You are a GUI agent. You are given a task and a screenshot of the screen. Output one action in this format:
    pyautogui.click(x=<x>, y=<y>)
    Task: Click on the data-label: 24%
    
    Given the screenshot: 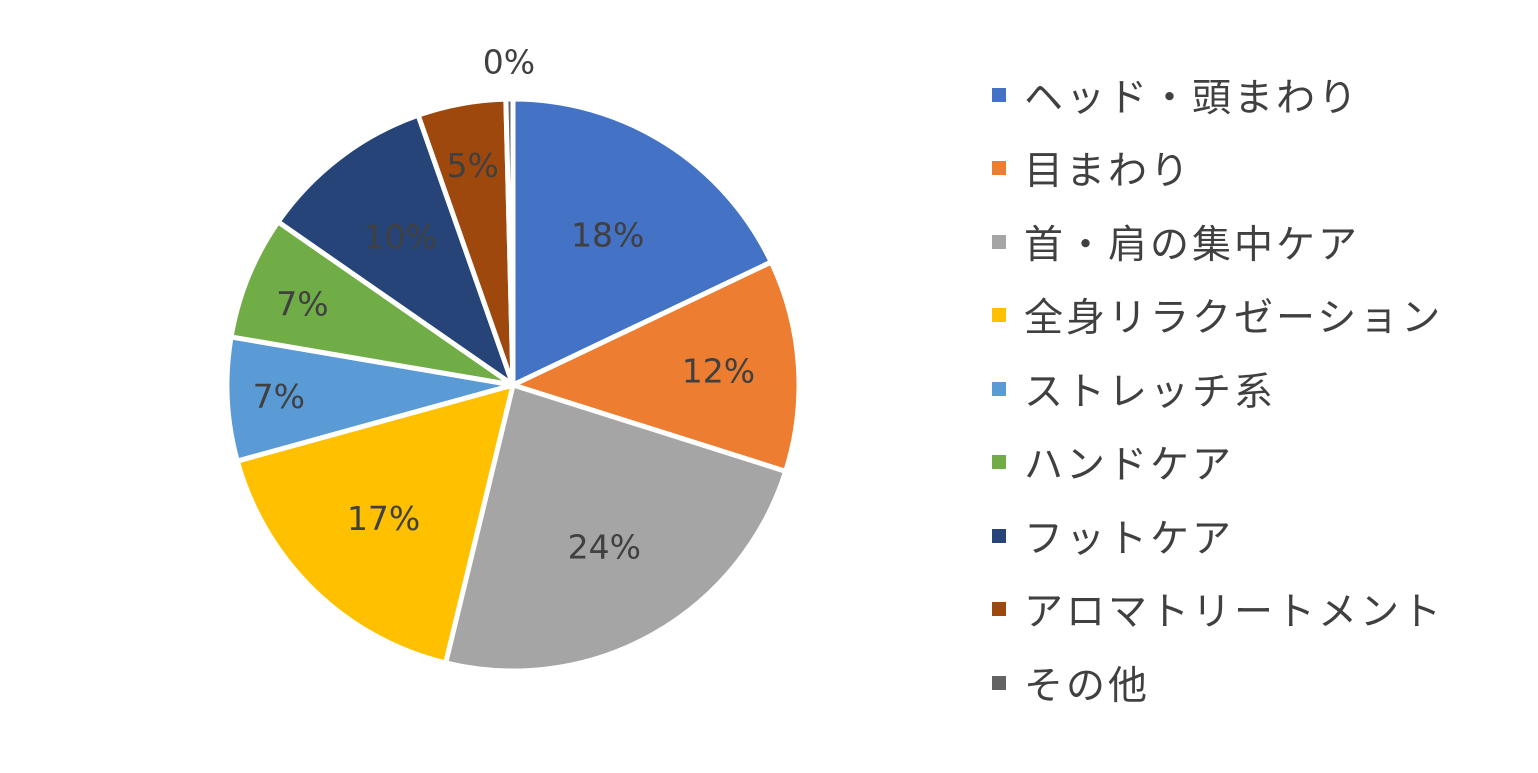 What is the action you would take?
    pyautogui.click(x=604, y=546)
    